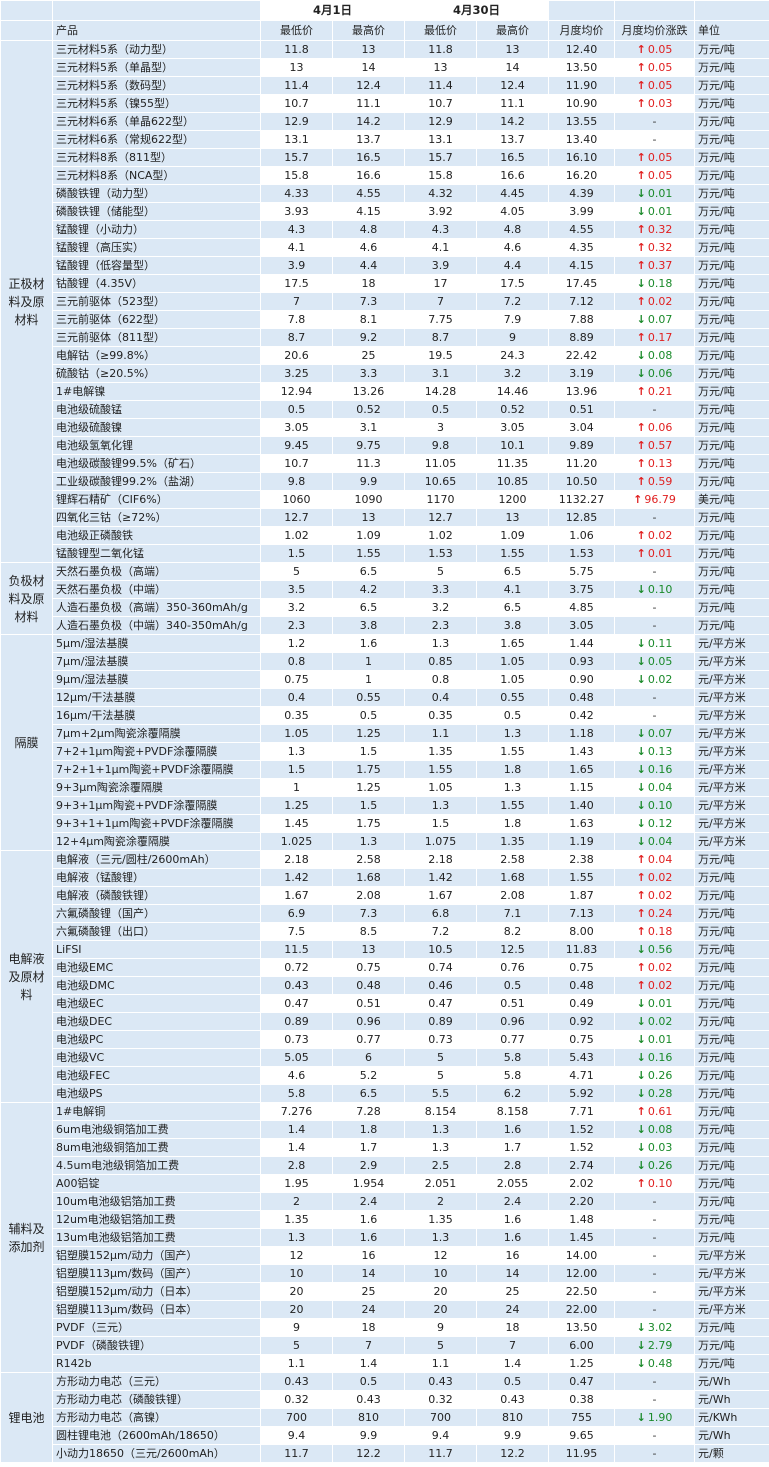 This screenshot has width=769, height=1467. Describe the element at coordinates (368, 1363) in the screenshot. I see `high-price-start: 1.4` at that location.